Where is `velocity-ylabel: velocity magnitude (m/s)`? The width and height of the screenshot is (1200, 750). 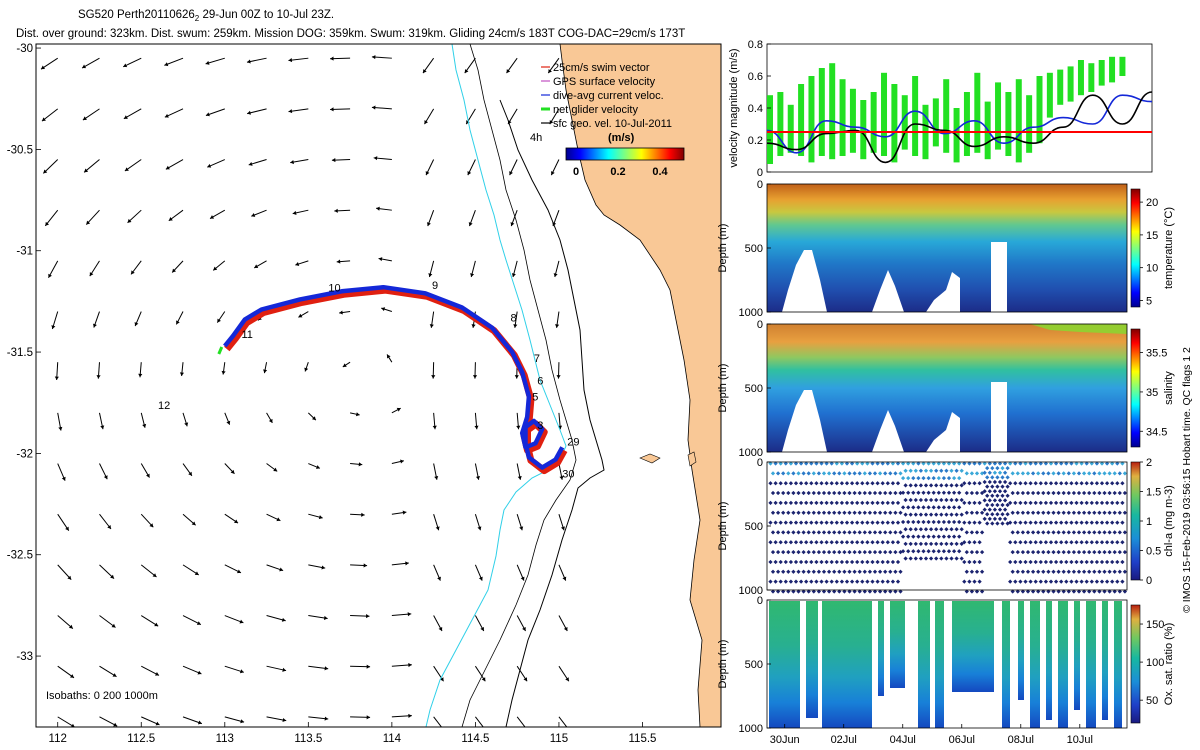
velocity-ylabel: velocity magnitude (m/s) is located at coordinates (734, 107).